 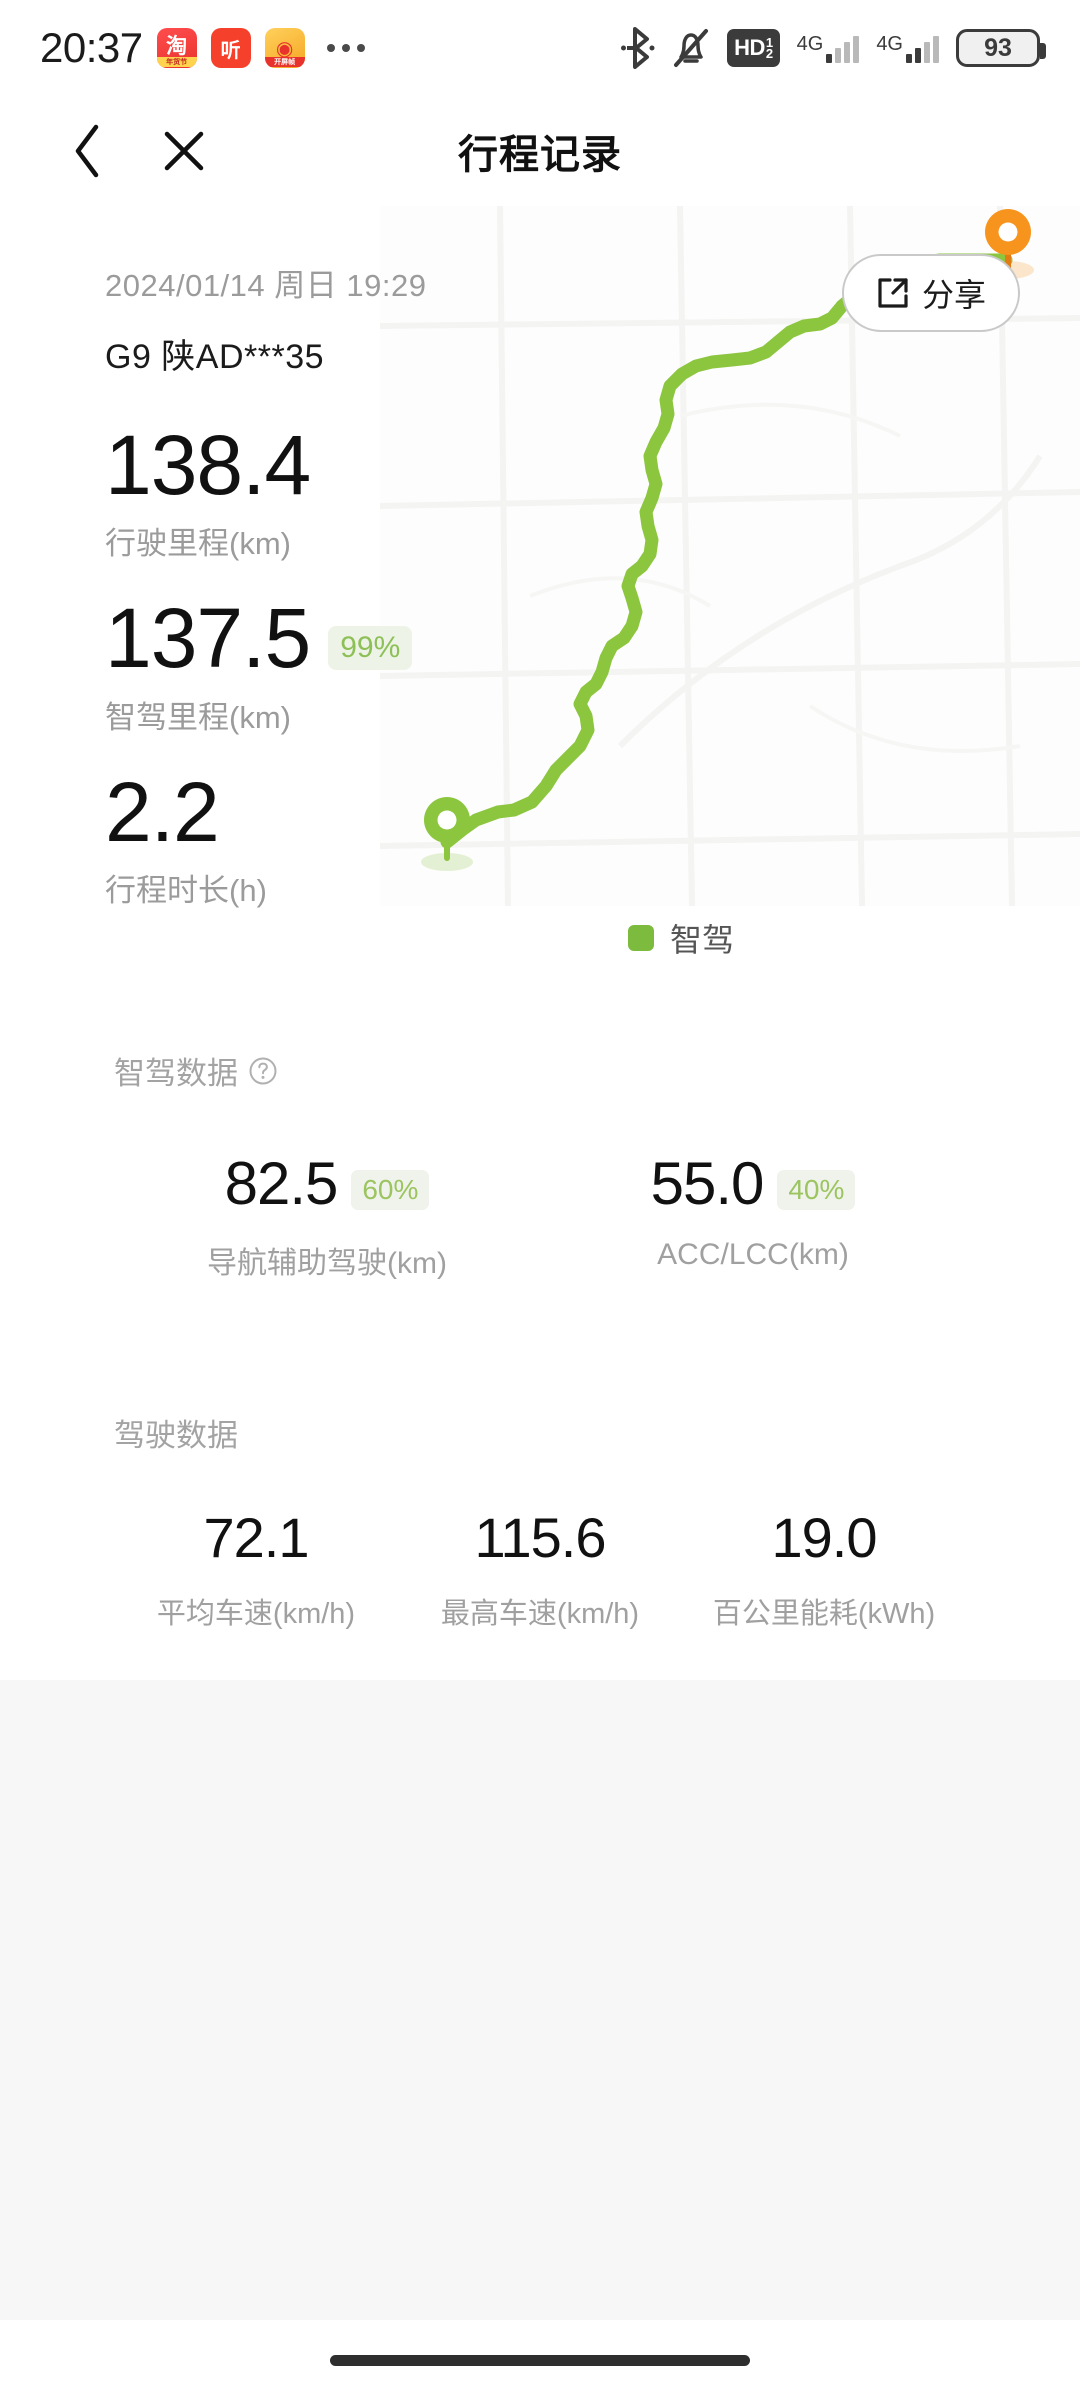 I want to click on volte-sim1: 1, so click(x=769, y=42).